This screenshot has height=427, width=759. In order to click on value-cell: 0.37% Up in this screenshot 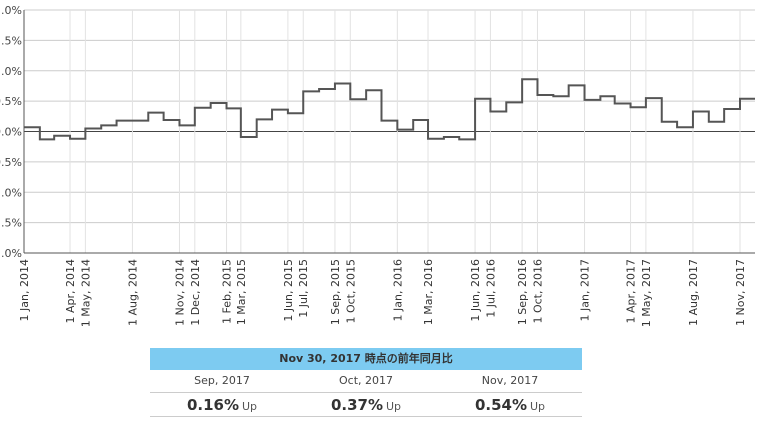, I will do `click(366, 404)`.